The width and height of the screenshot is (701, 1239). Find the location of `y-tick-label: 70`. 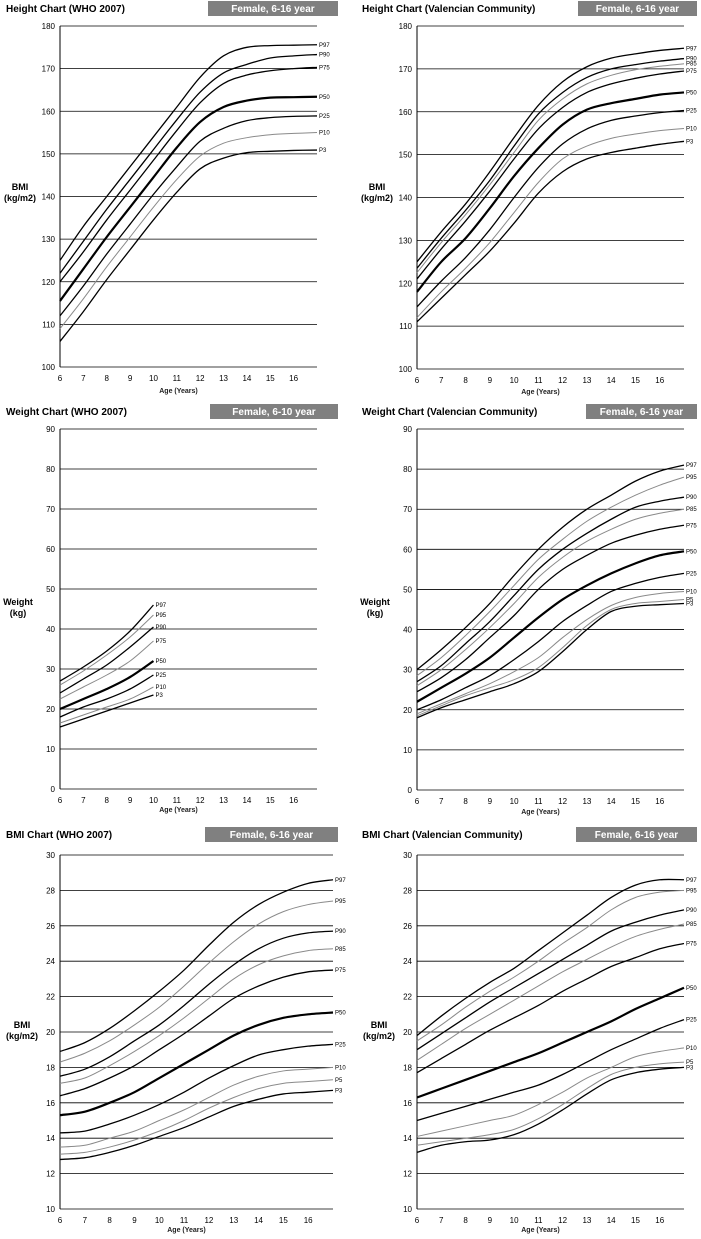

y-tick-label: 70 is located at coordinates (407, 509).